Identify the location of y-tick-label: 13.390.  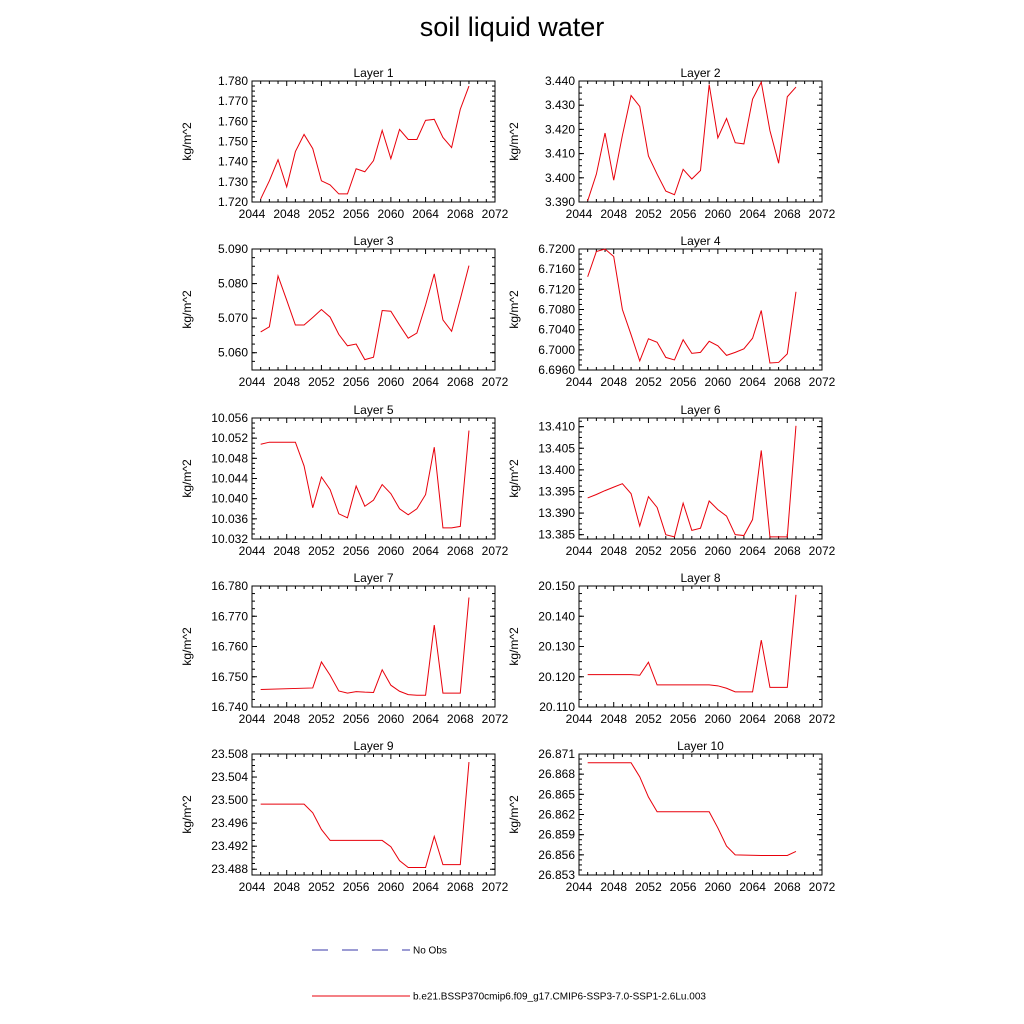
(556, 513).